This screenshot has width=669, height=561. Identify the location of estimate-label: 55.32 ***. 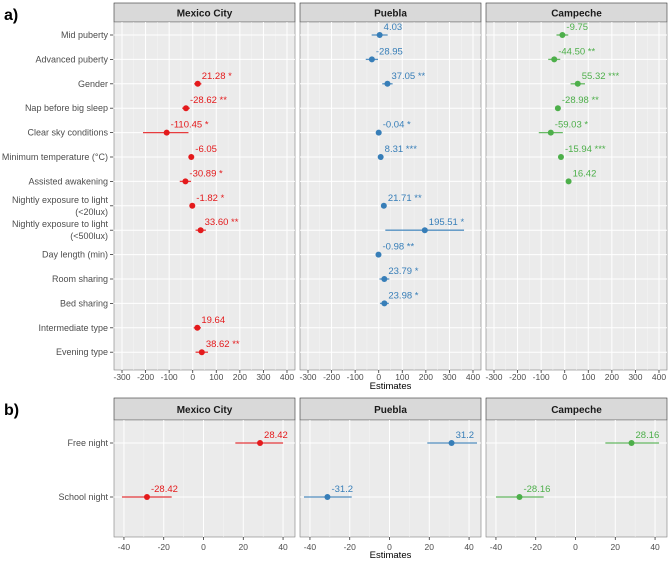
(601, 76).